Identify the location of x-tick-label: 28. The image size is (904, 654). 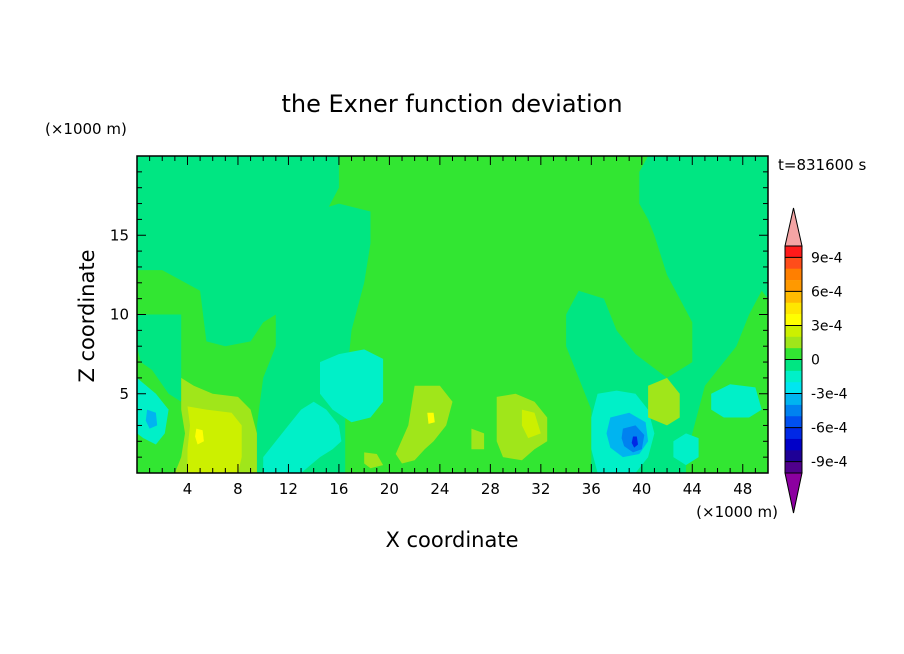
(490, 489).